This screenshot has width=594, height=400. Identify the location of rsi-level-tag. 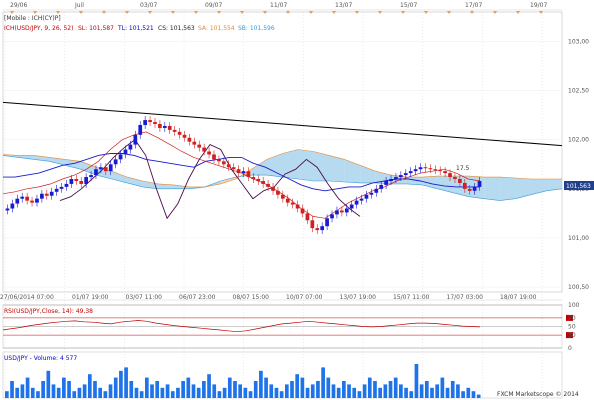
(569, 317).